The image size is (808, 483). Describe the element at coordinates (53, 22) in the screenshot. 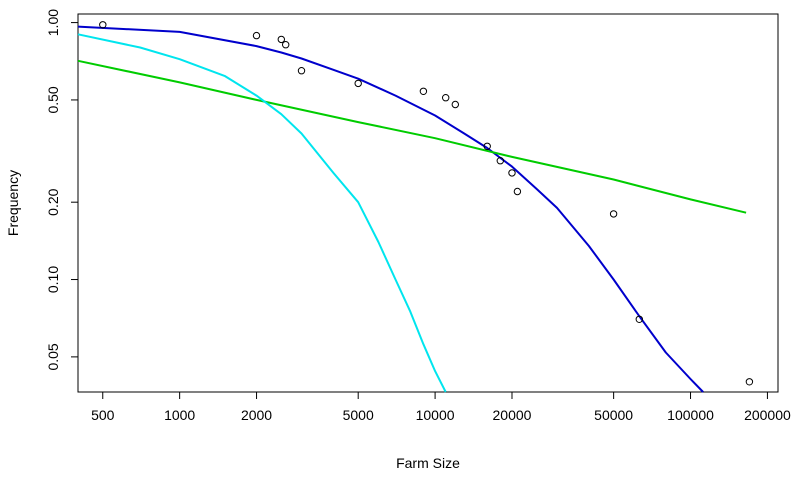

I see `y-tick-label-5: 1.00` at that location.